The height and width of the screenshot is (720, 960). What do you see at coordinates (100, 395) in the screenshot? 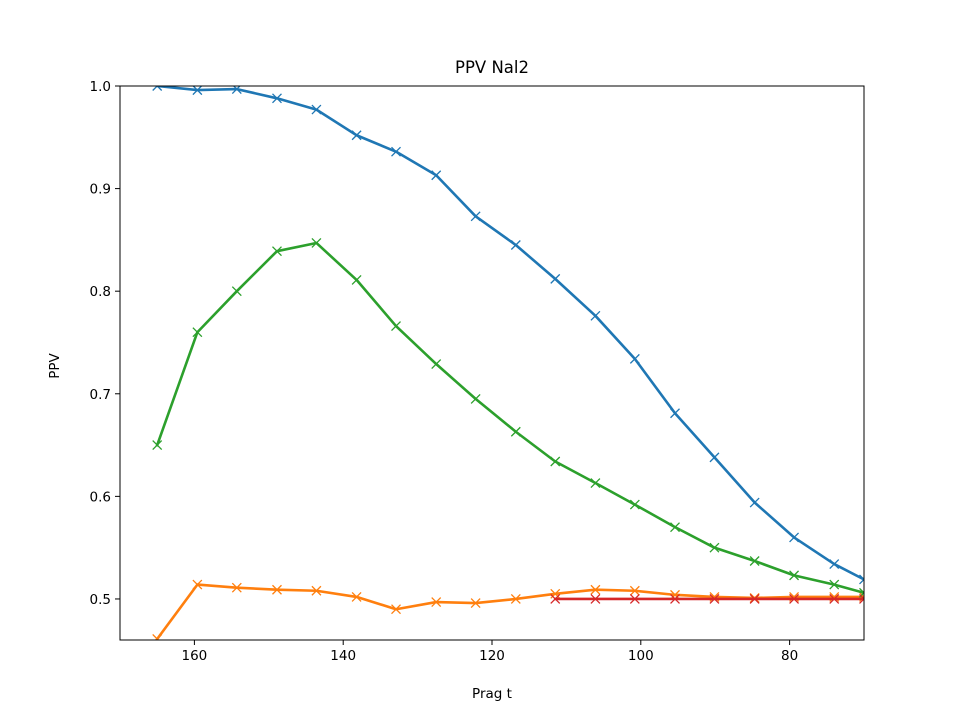
I see `y-tick-label: 0.7` at bounding box center [100, 395].